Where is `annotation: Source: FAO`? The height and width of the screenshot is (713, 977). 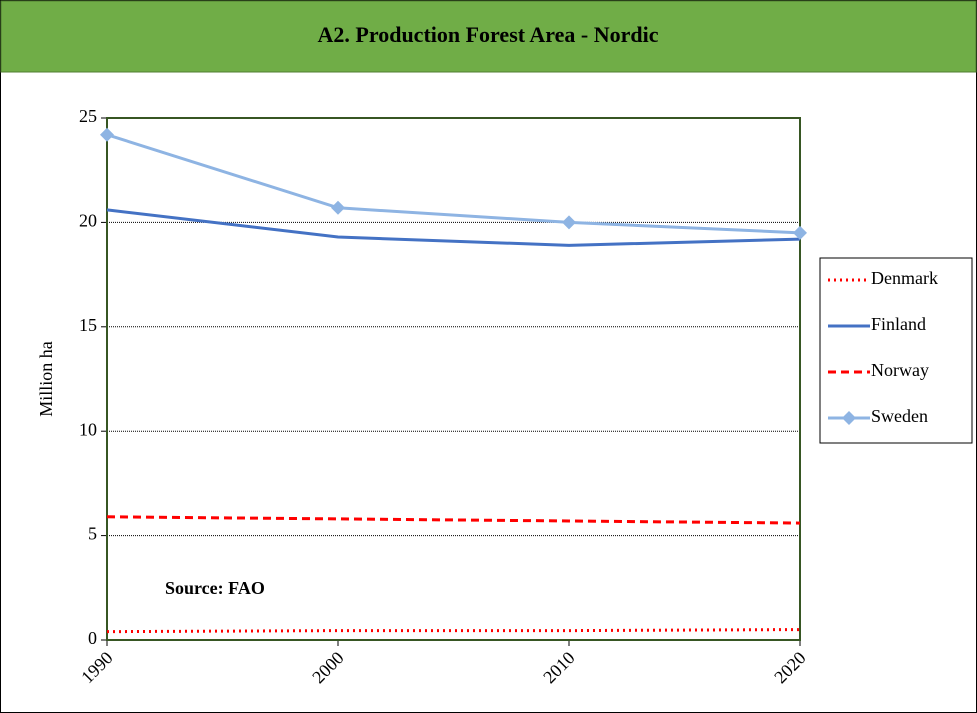
annotation: Source: FAO is located at coordinates (215, 588).